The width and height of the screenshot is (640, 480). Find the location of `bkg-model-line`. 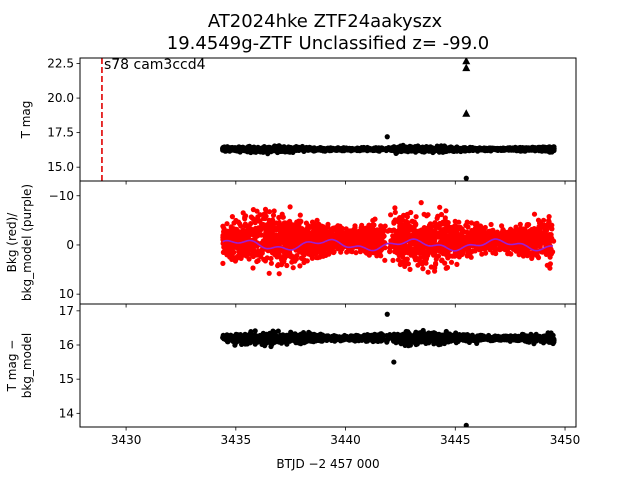

bkg-model-line is located at coordinates (388, 245).